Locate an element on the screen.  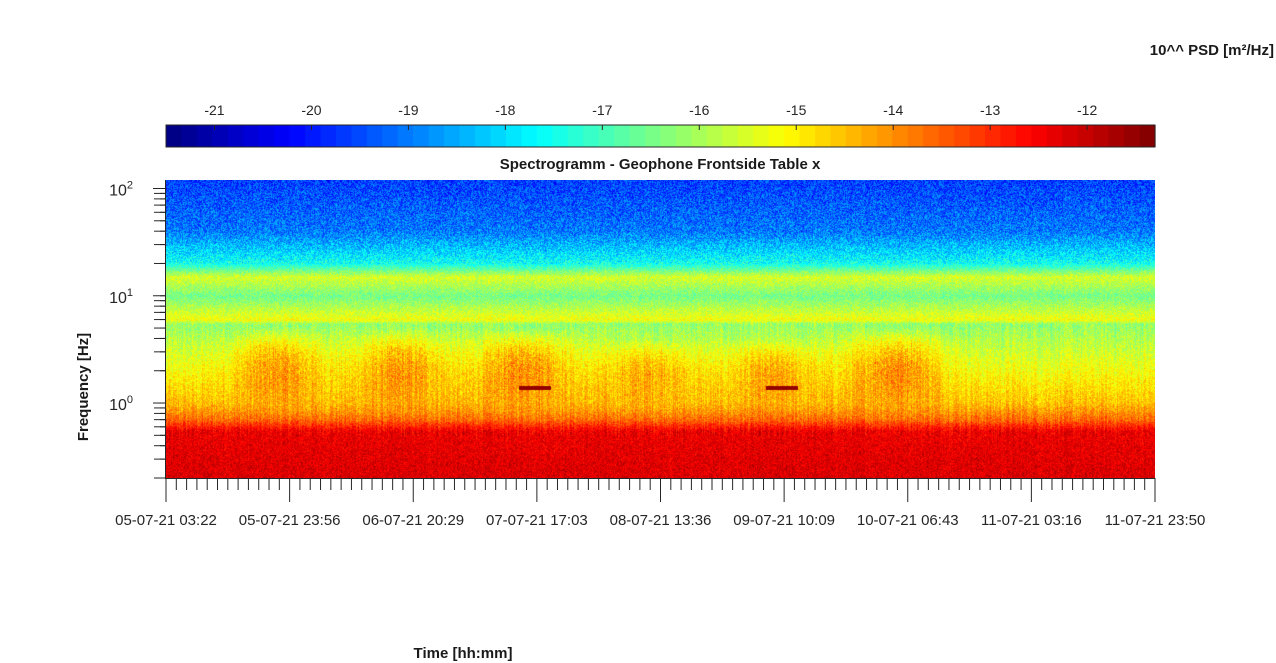
y-axis: 10⁰ 10¹ 10² is located at coordinates (137, 329).